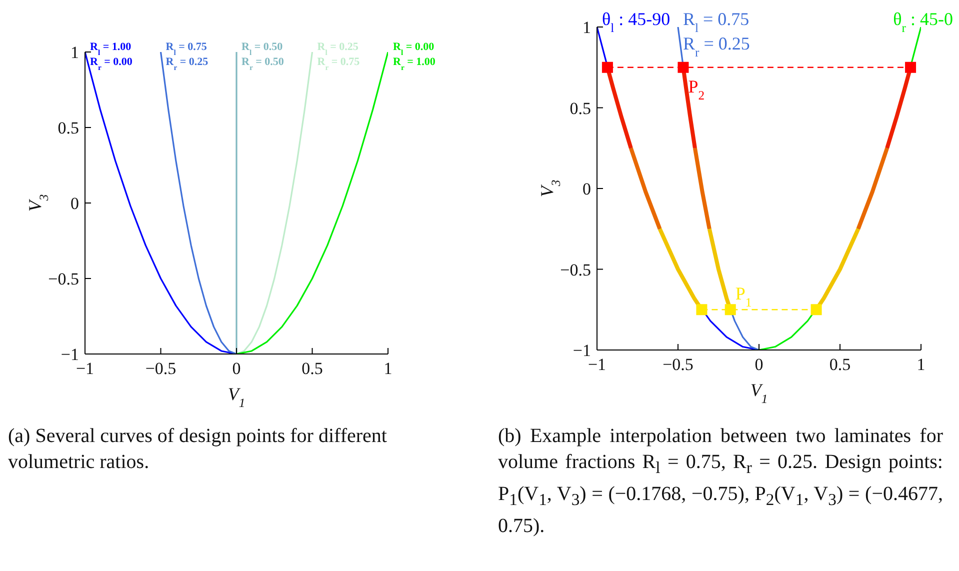 This screenshot has height=571, width=959. What do you see at coordinates (743, 297) in the screenshot?
I see `annotation: P$_{1}$` at bounding box center [743, 297].